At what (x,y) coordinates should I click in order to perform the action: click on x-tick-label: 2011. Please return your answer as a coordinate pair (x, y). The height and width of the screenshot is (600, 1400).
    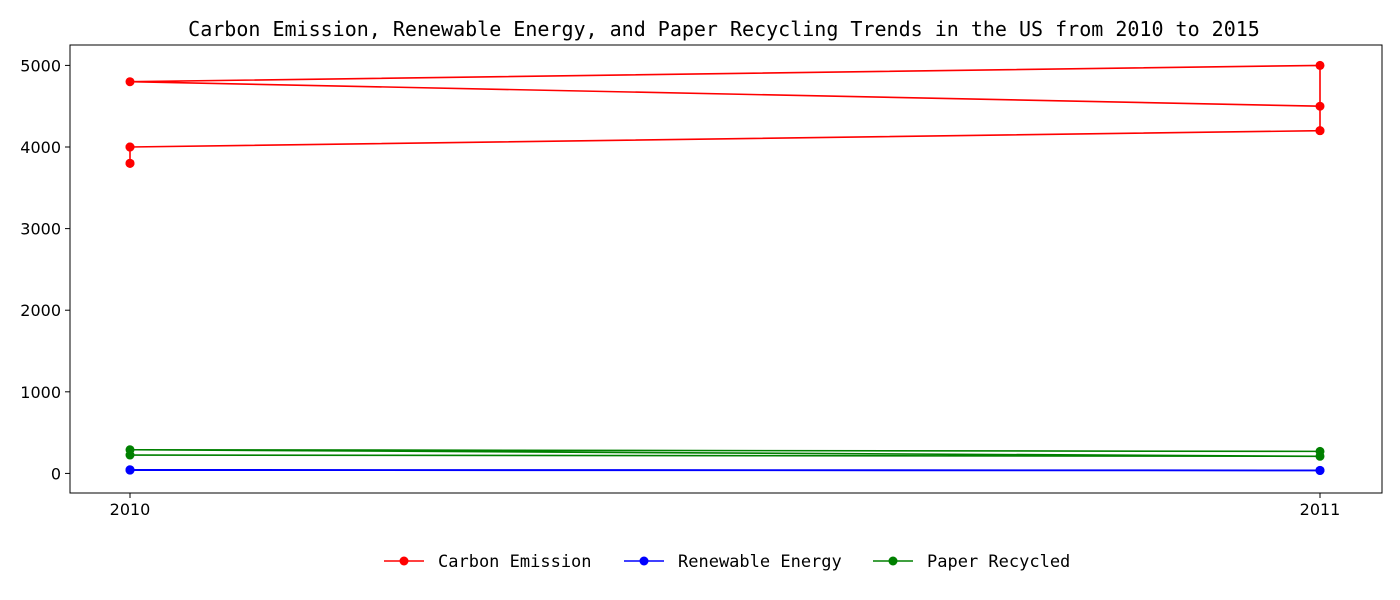
    Looking at the image, I should click on (1320, 509).